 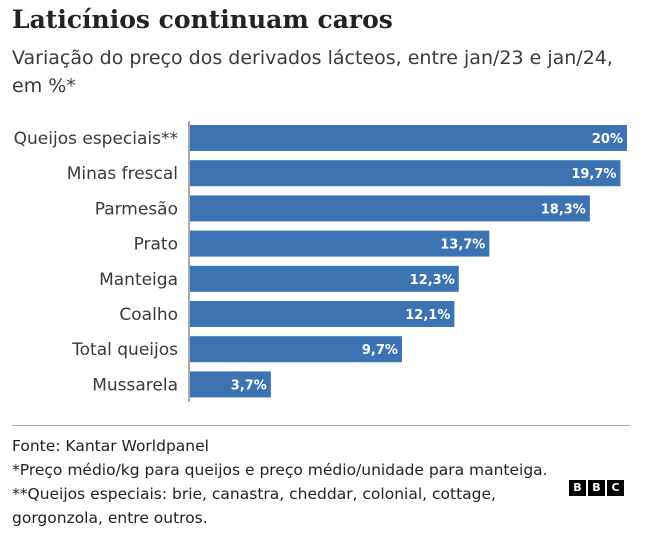 What do you see at coordinates (321, 425) in the screenshot?
I see `footer-divider` at bounding box center [321, 425].